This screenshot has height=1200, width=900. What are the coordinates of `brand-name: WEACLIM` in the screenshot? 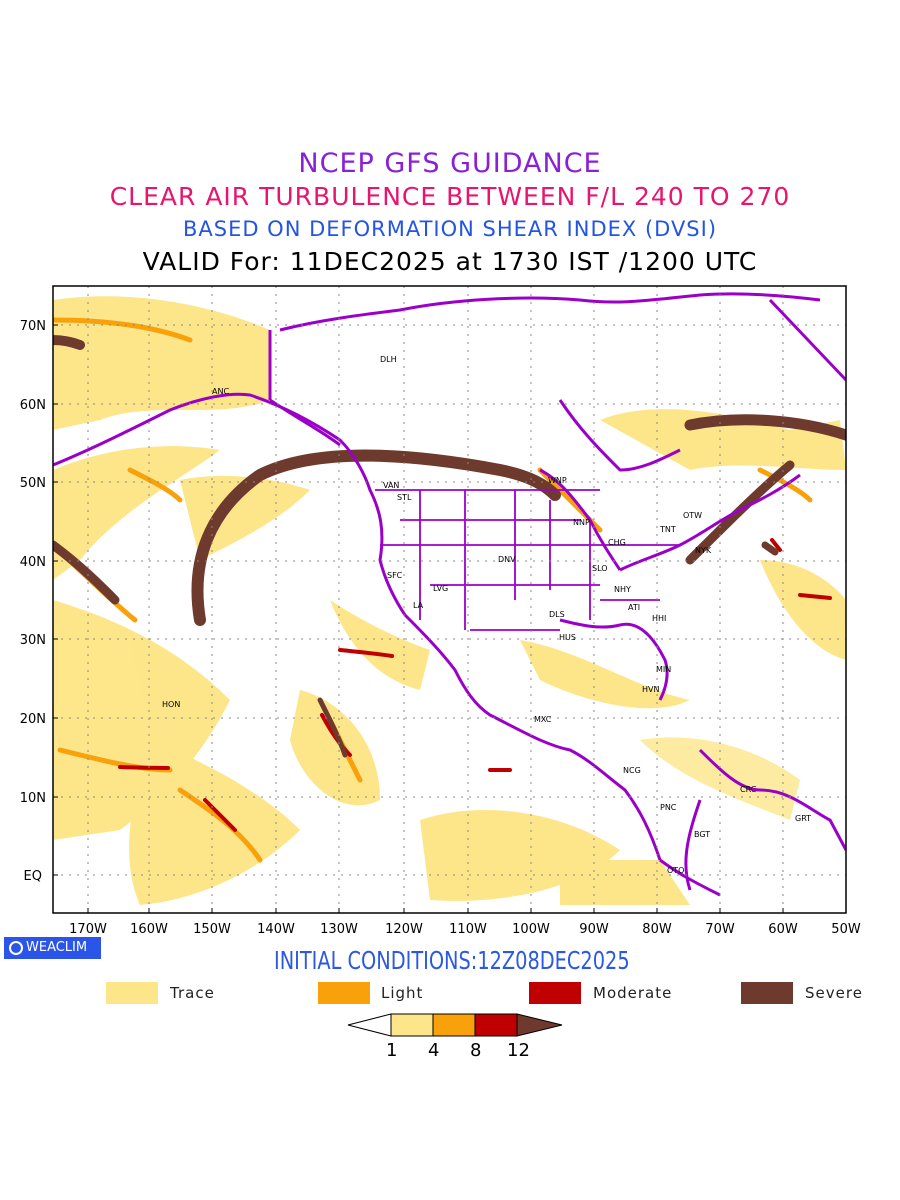 It's located at (57, 947).